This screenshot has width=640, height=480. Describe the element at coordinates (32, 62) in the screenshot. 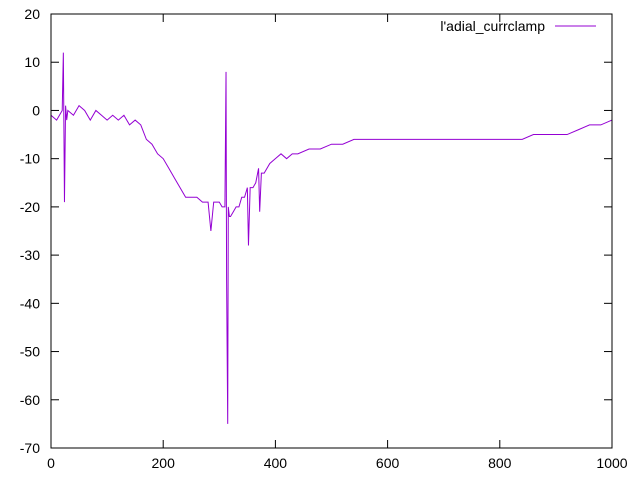

I see `y-tick-label: 10` at that location.